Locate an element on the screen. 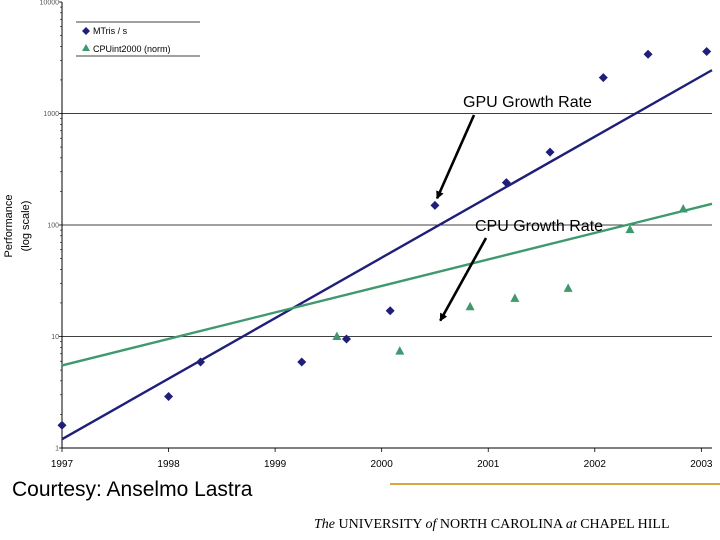  y-axis-label-line-1: Performance is located at coordinates (9, 226).